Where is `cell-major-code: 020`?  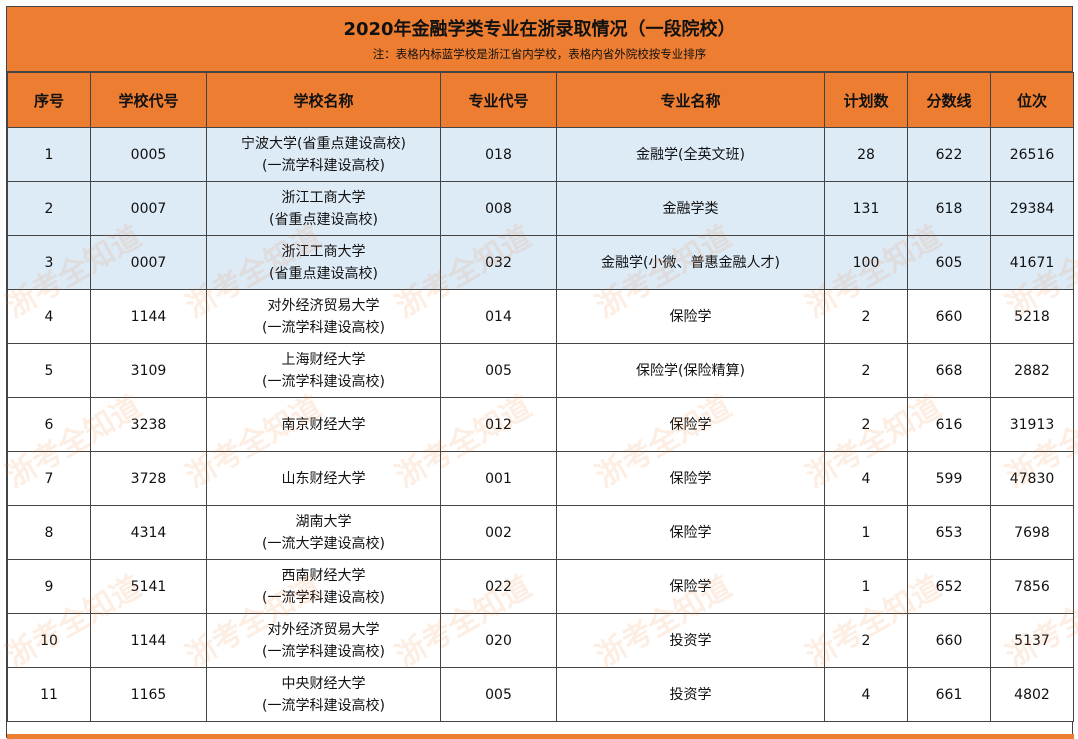
cell-major-code: 020 is located at coordinates (498, 640).